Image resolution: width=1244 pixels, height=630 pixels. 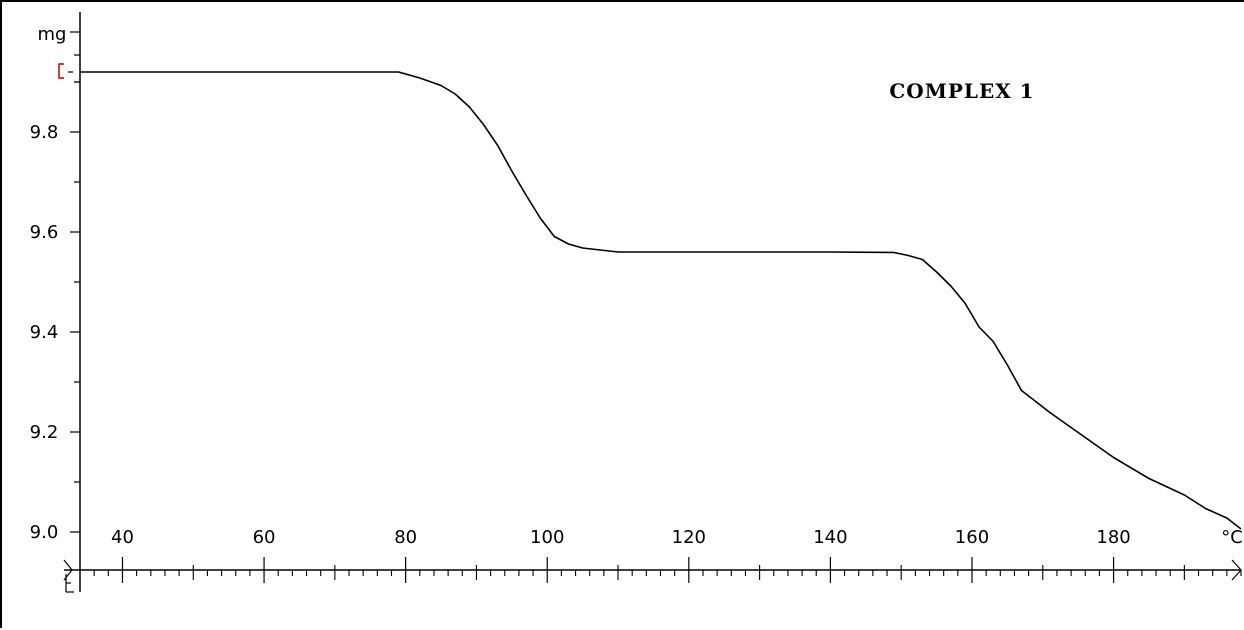 I want to click on x-tick-label: 60, so click(x=264, y=537).